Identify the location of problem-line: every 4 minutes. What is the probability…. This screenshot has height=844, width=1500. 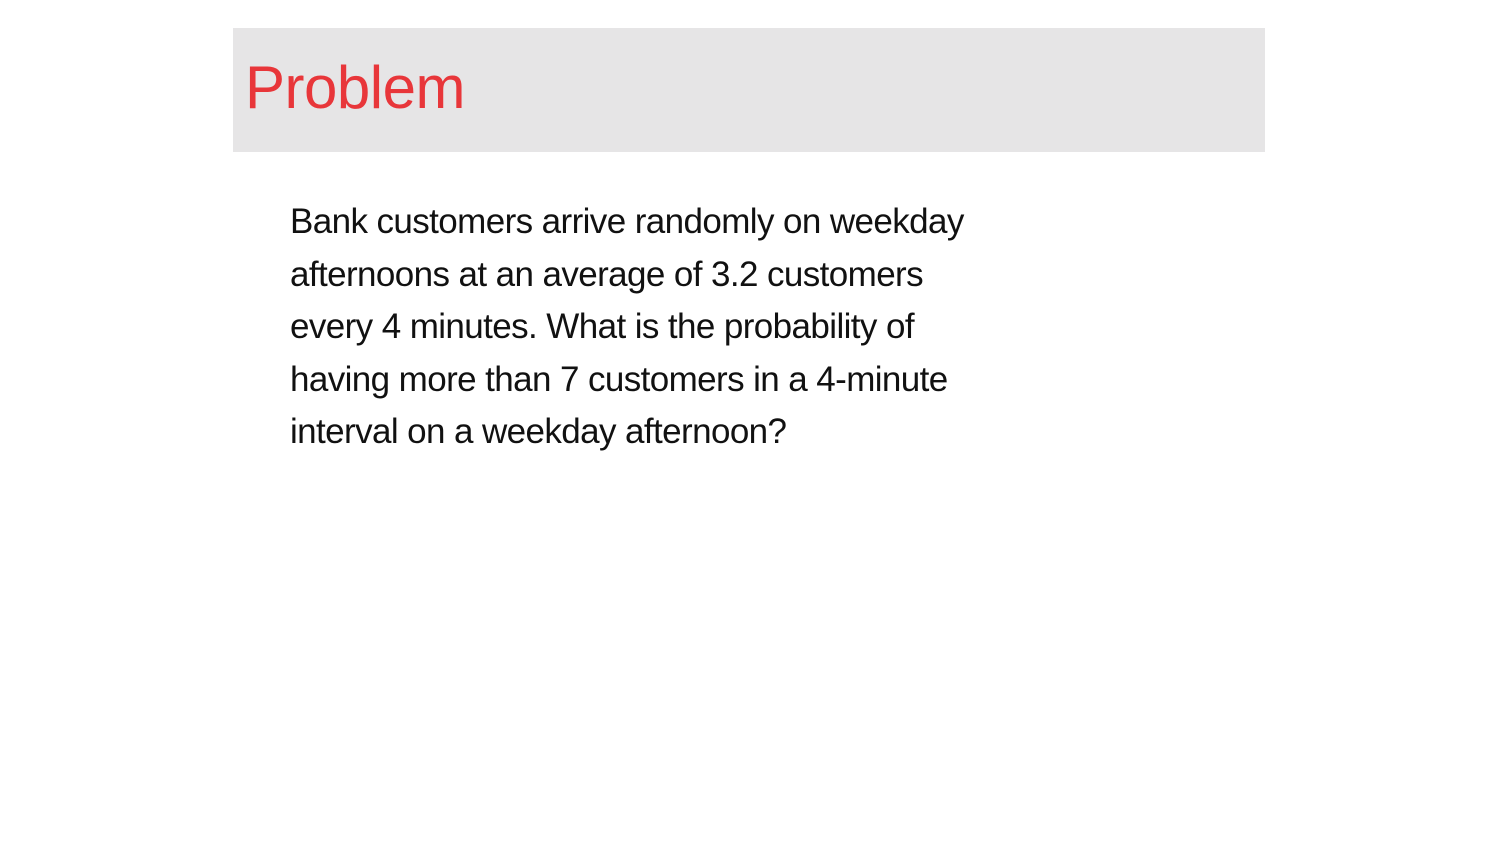
(602, 326).